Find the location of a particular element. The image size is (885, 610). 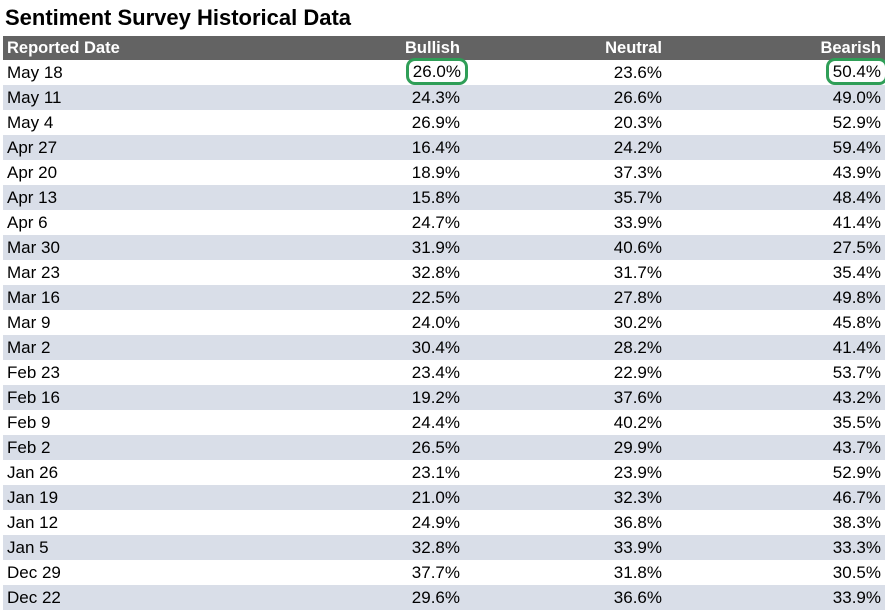

header-bearish: Bearish is located at coordinates (850, 48).